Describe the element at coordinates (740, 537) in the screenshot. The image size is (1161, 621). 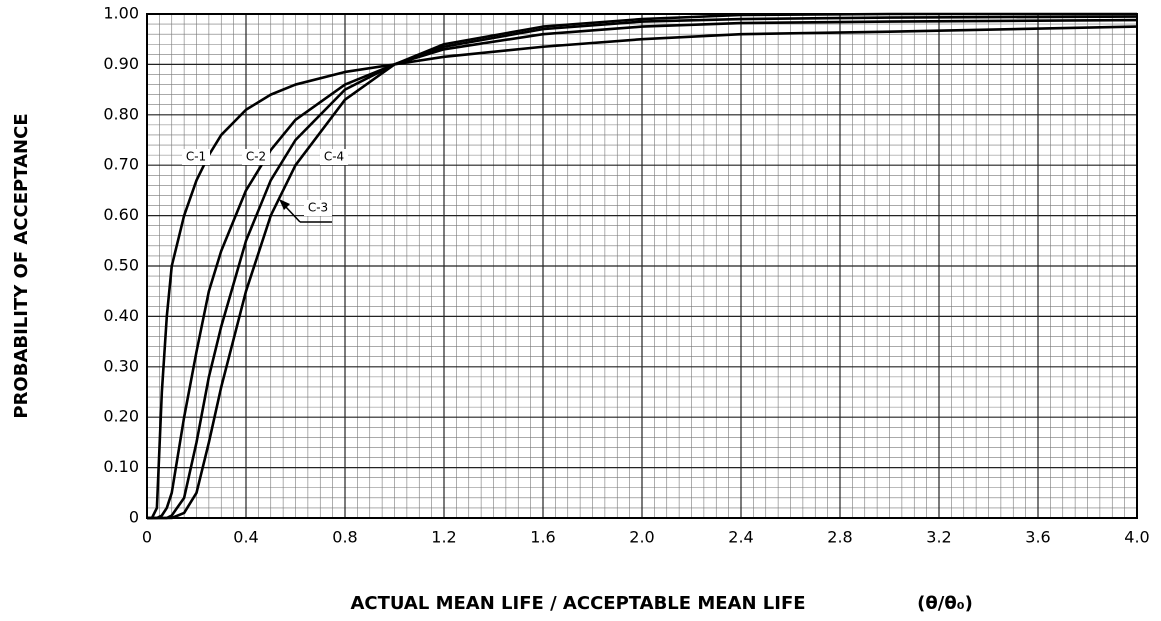
I see `x-tick-label: 2.4` at that location.